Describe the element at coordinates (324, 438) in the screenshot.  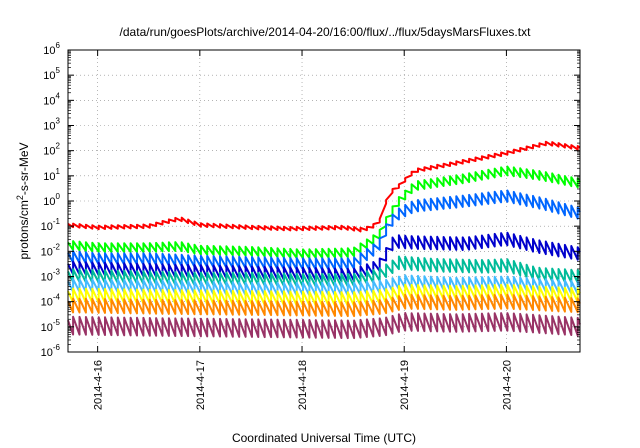
I see `x-axis-title: Coordinated Universal Time (UTC)` at that location.